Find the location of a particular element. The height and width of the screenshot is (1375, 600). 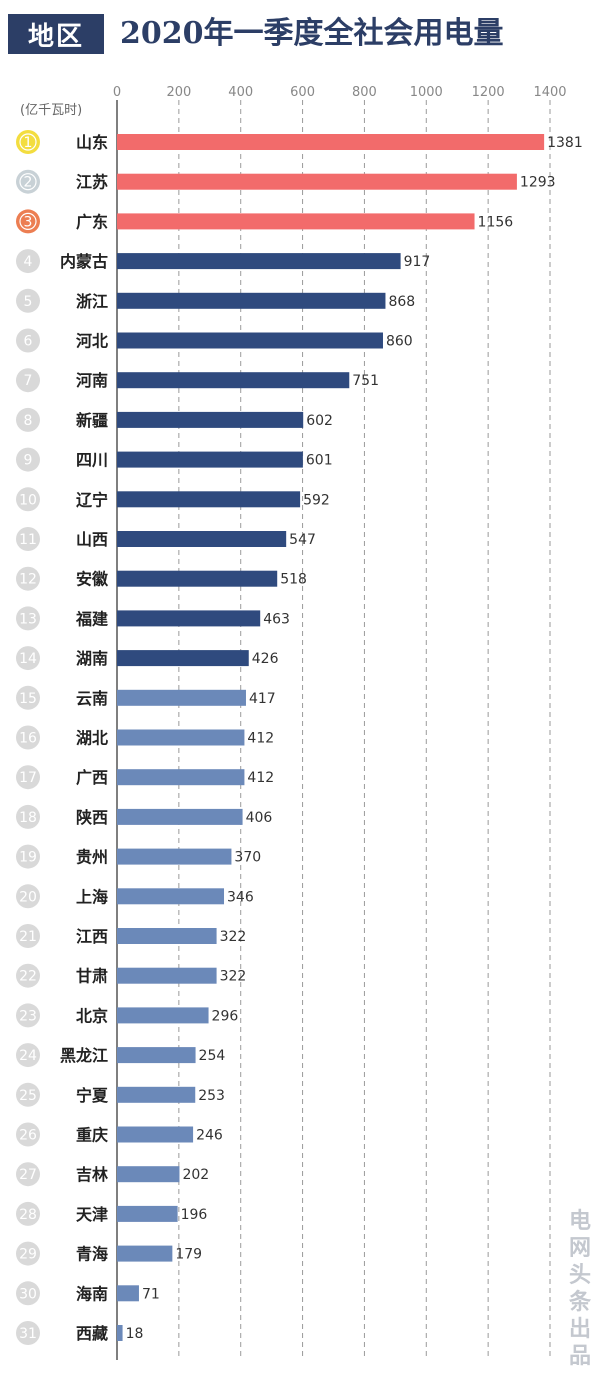

rank-number: 21 is located at coordinates (28, 937).